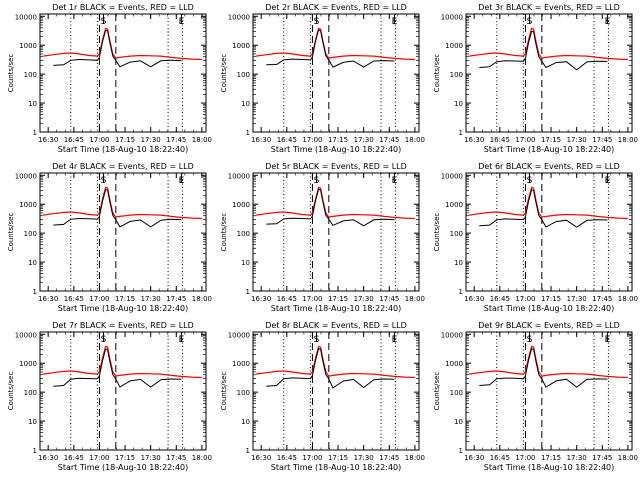  I want to click on panel-title: Det 7r BLACK = Events, RED = LLD, so click(123, 325).